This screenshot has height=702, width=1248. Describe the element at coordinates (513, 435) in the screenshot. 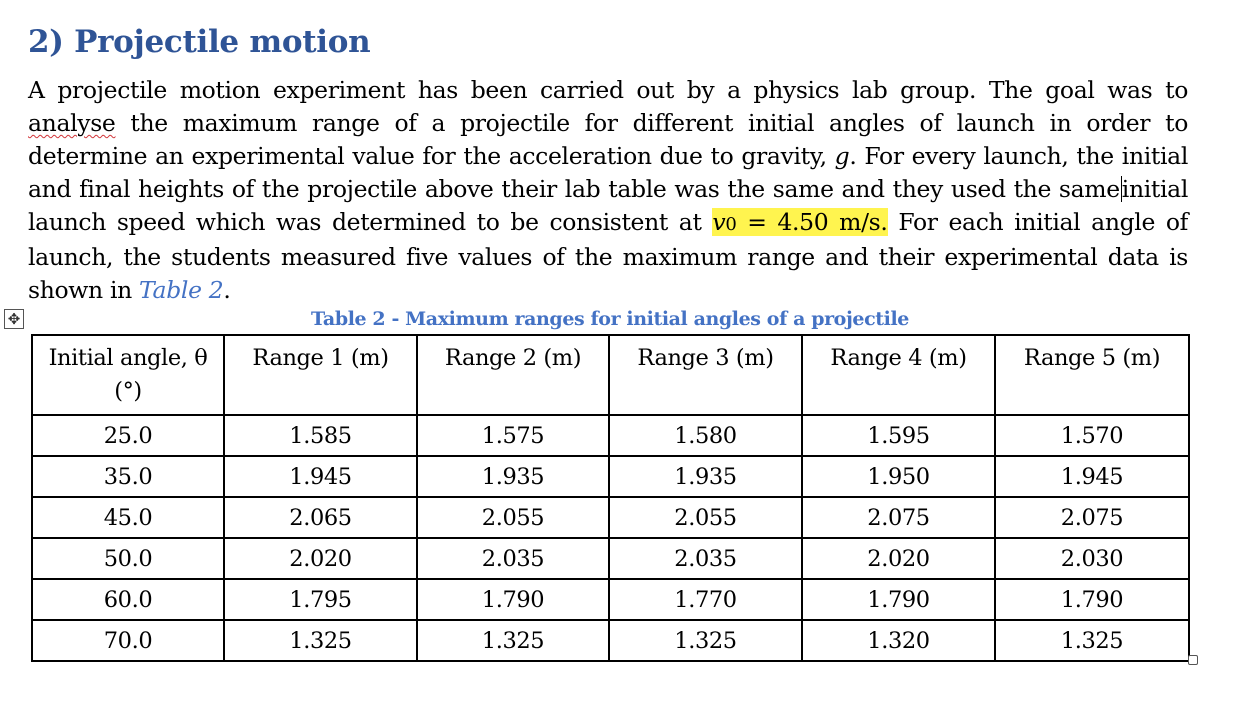

I see `table-cell: 1.575` at that location.